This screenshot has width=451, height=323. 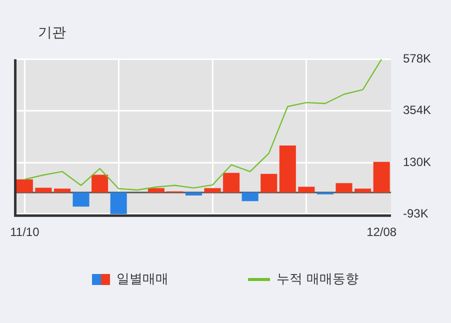 I want to click on y-tick-label: 578K, so click(x=417, y=59).